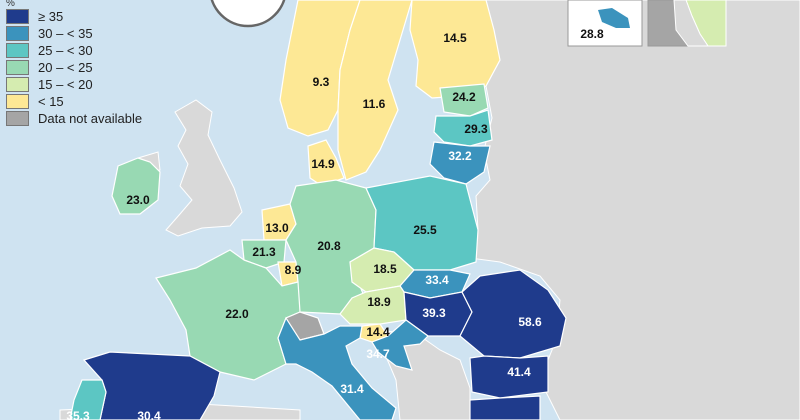  What do you see at coordinates (264, 252) in the screenshot?
I see `value-label-belgium: 21.3` at bounding box center [264, 252].